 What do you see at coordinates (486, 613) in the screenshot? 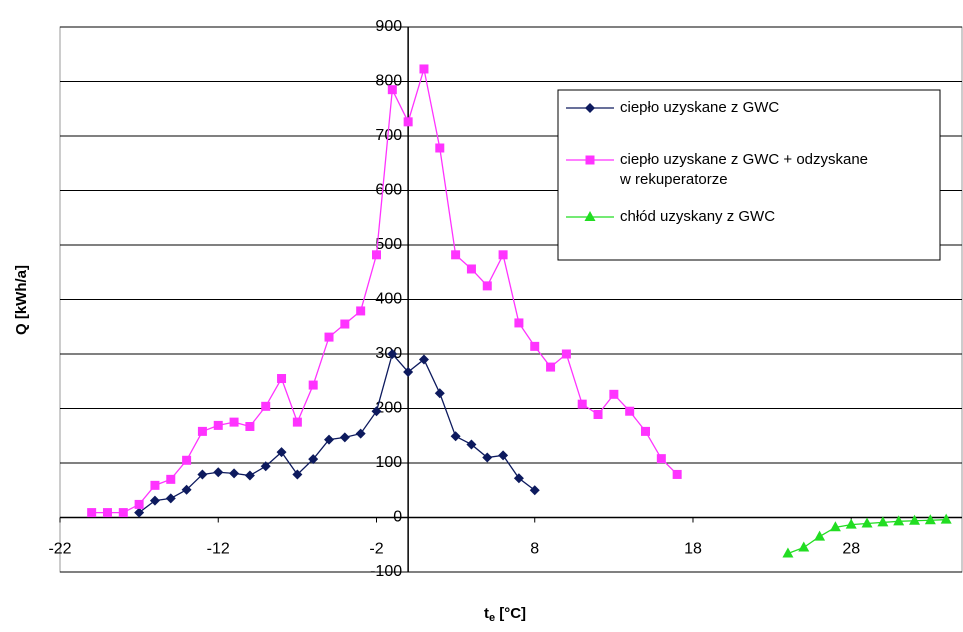
I see `x-label-main: t` at bounding box center [486, 613].